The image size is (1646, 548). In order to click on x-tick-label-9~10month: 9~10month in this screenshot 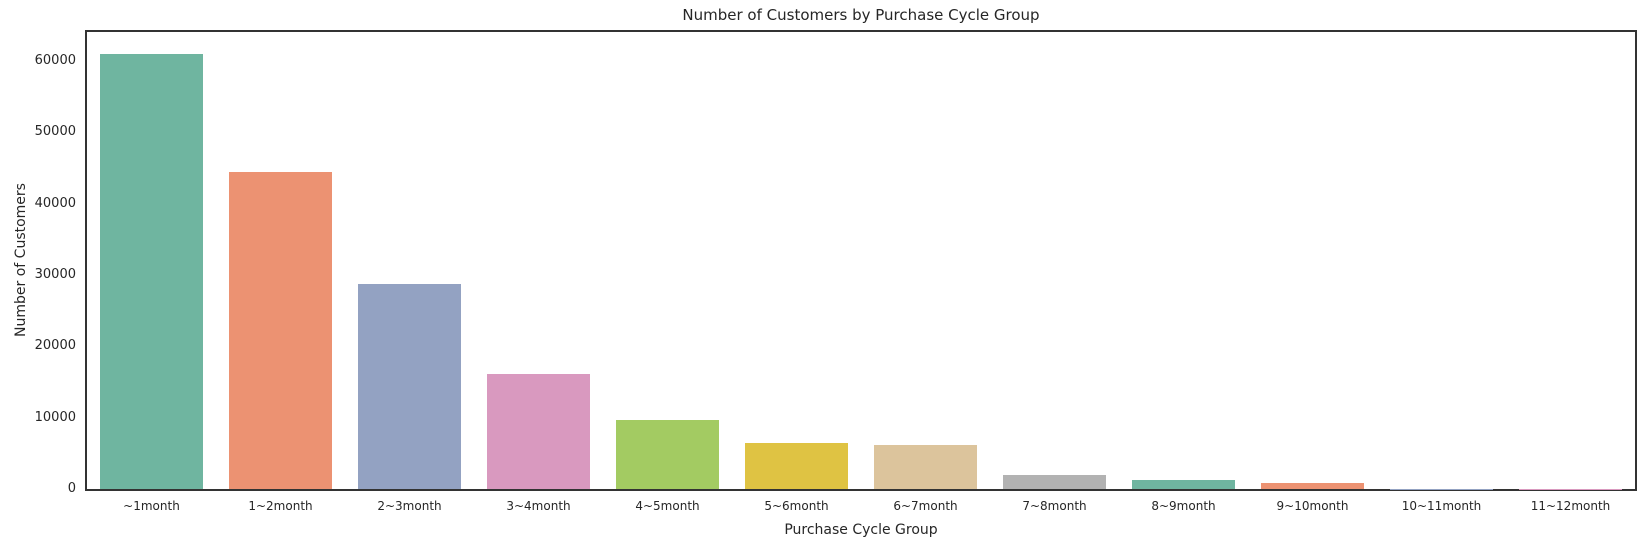, I will do `click(1312, 506)`.